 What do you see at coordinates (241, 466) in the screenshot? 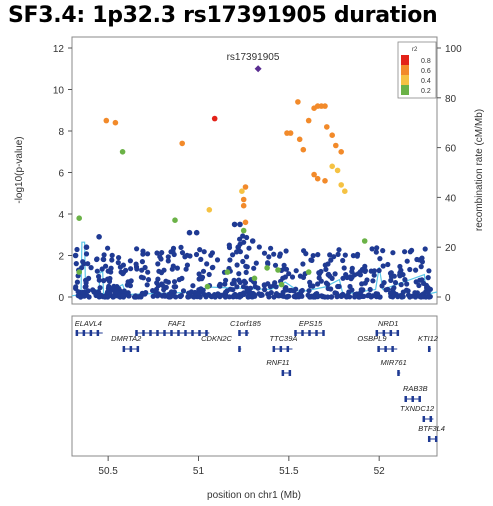
I see `x-axis-layer: 50.5 51 51.5 52` at bounding box center [241, 466].